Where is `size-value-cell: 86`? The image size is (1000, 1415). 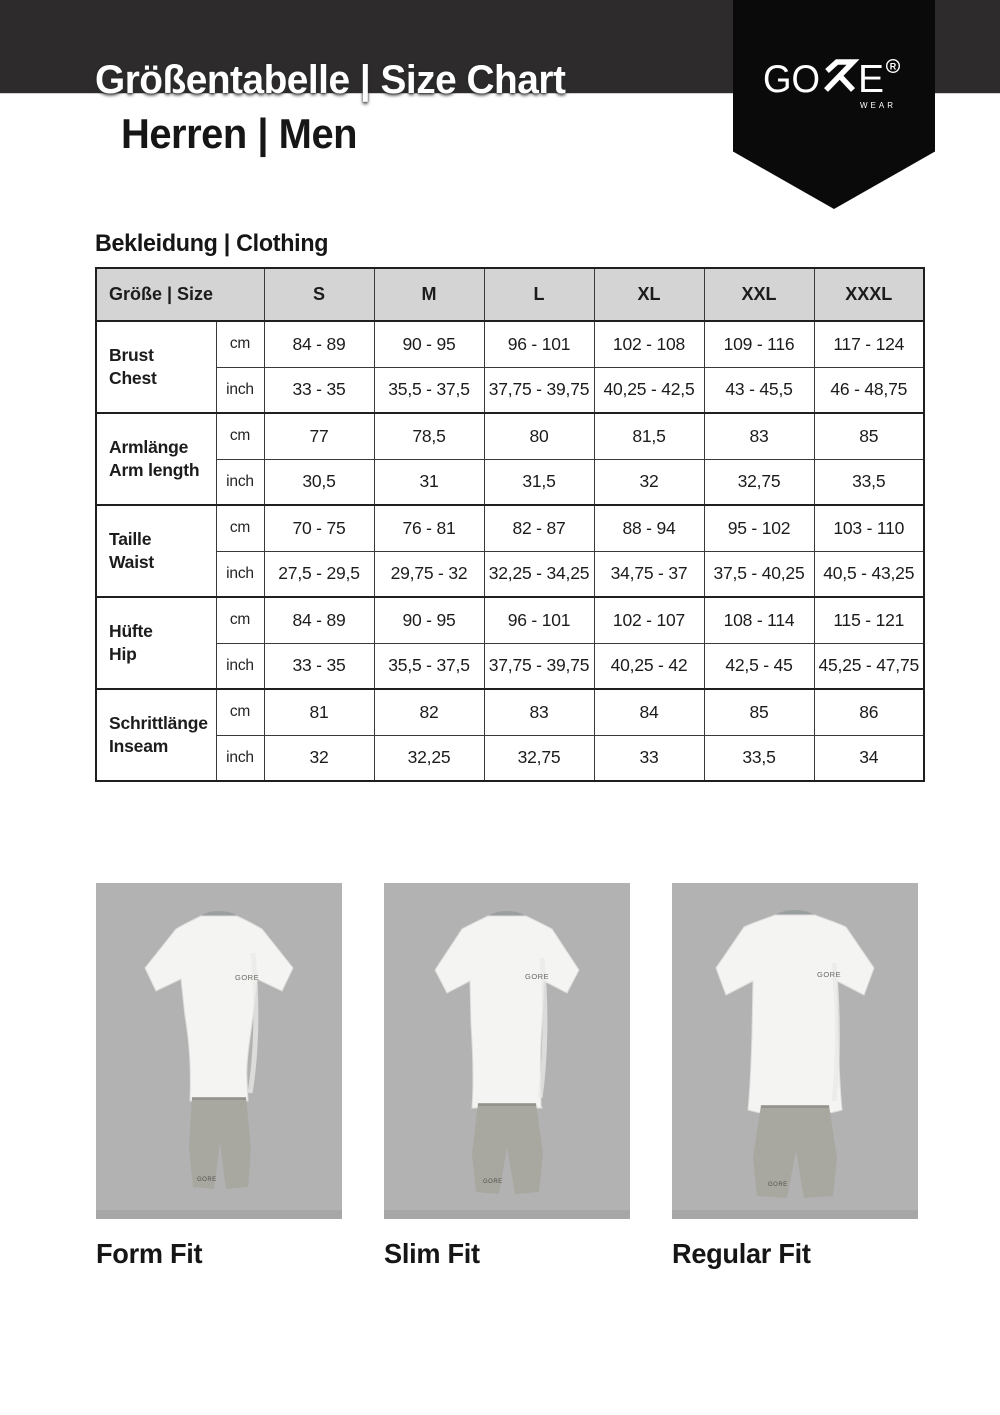 size-value-cell: 86 is located at coordinates (869, 712).